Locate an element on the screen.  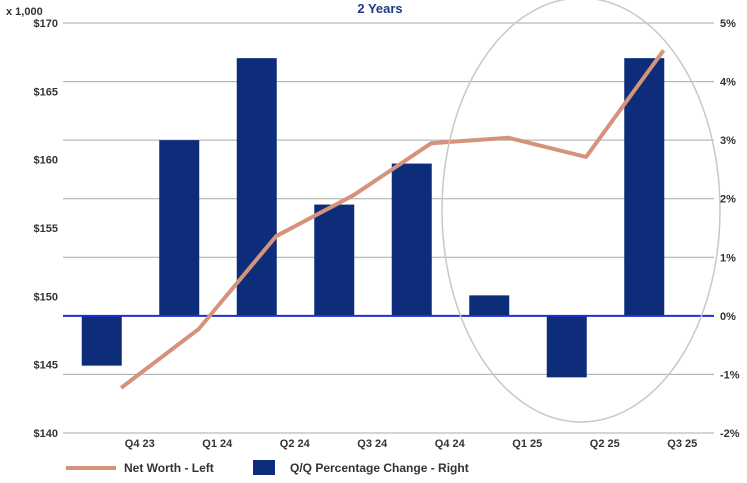
left-tick-label: $155 is located at coordinates (46, 229).